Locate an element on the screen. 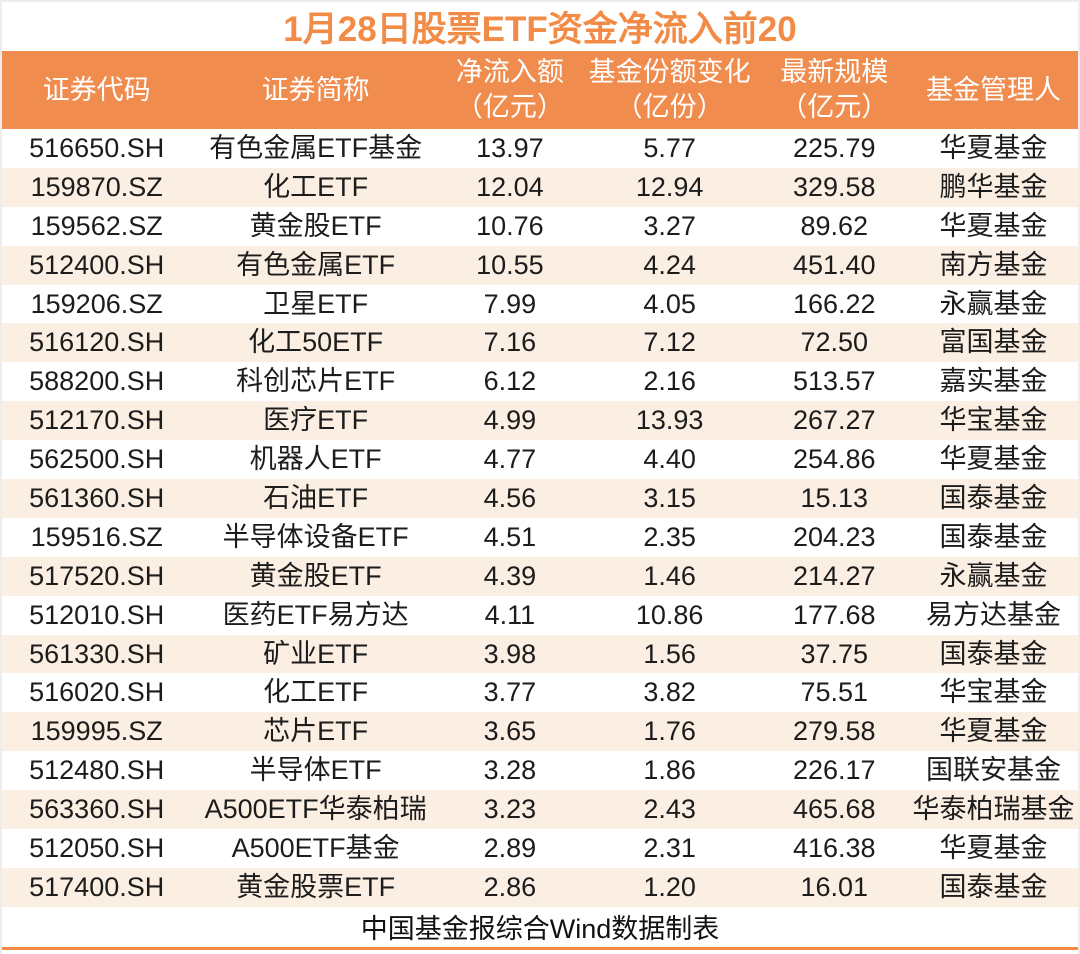  net-inflow-cell: 10.55 is located at coordinates (510, 264).